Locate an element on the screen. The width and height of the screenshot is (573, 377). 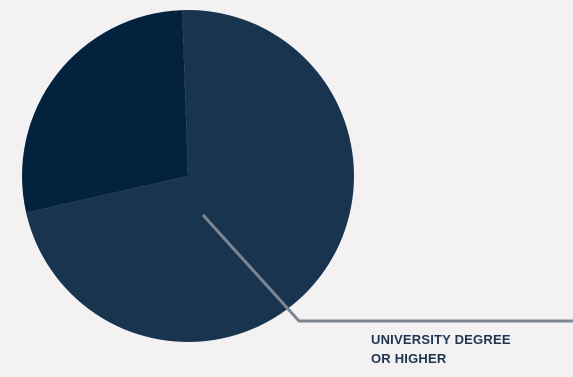
callout-label-line-1: UNIVERSITY DEGREE is located at coordinates (441, 339).